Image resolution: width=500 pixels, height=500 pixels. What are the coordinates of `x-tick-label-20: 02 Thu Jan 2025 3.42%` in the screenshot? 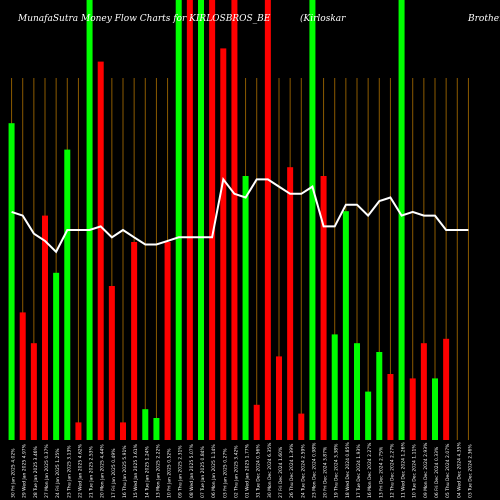 It's located at (236, 471).